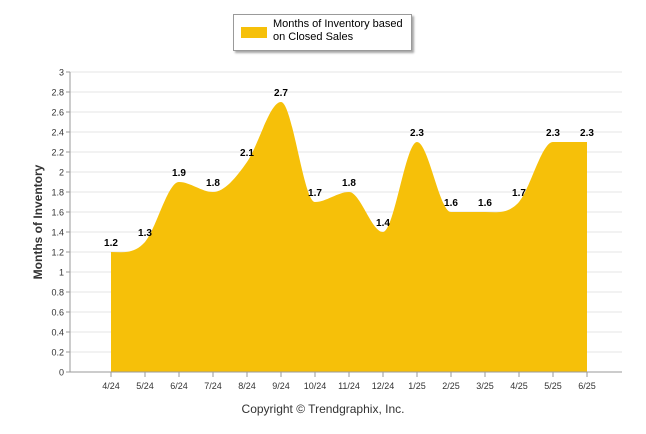 The image size is (646, 434). I want to click on copyright-text: Copyright © Trendgraphix, Inc., so click(323, 409).